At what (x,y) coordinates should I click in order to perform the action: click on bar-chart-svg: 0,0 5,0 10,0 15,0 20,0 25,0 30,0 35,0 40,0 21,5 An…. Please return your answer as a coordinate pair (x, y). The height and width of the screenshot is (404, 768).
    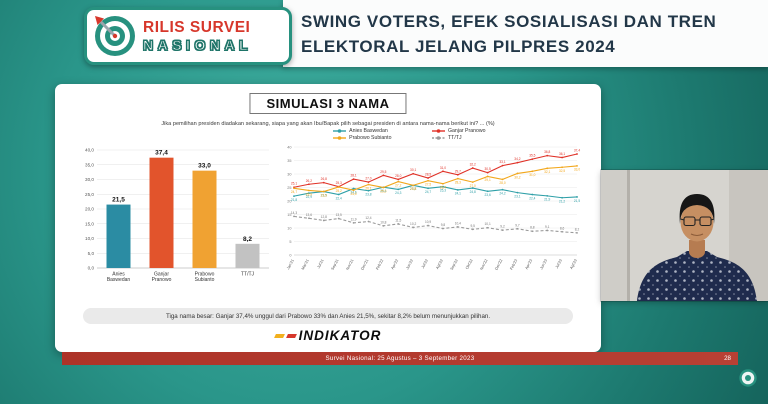
    Looking at the image, I should click on (177, 215).